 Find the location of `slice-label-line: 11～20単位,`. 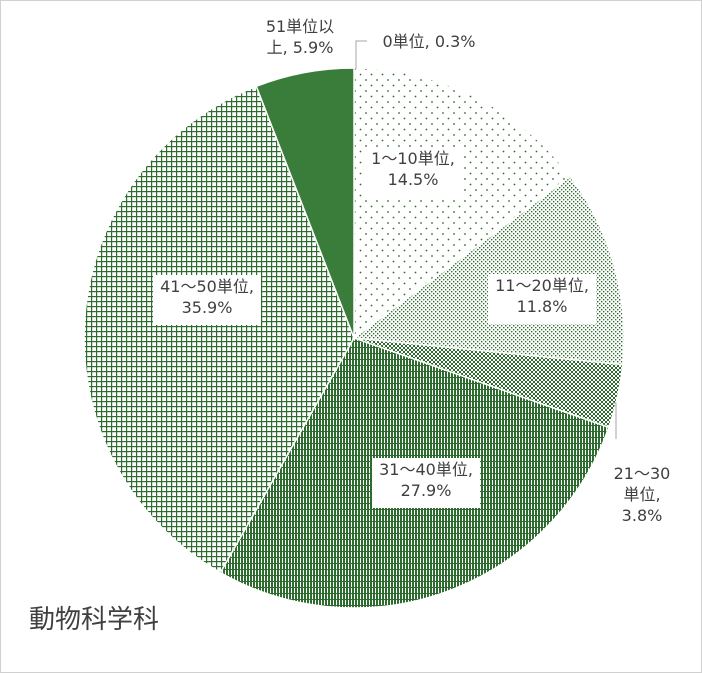

slice-label-line: 11～20単位, is located at coordinates (542, 285).